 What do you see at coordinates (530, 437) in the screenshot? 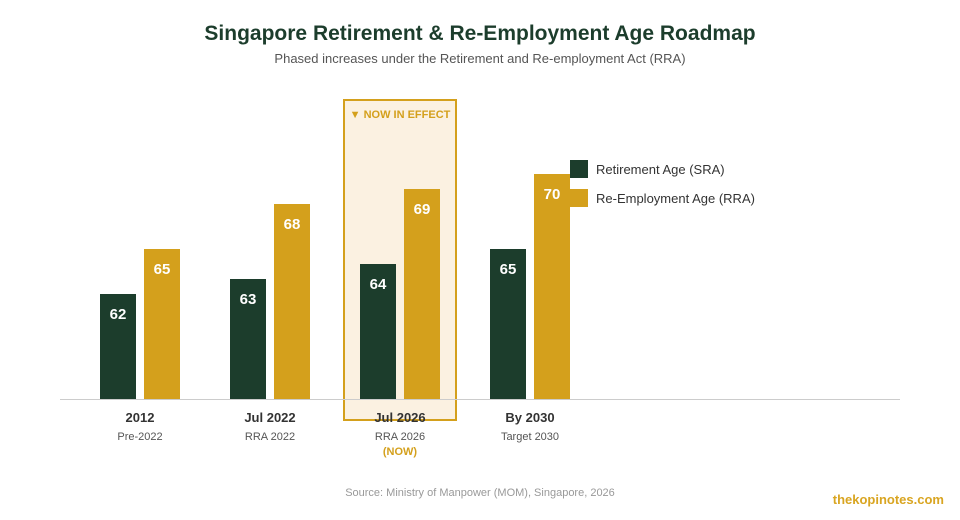
I see `x-sublabel-3: Target 2030` at bounding box center [530, 437].